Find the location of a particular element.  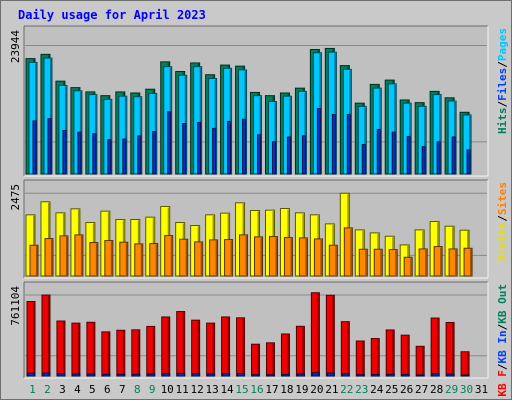

legend-entry: Files is located at coordinates (502, 84).